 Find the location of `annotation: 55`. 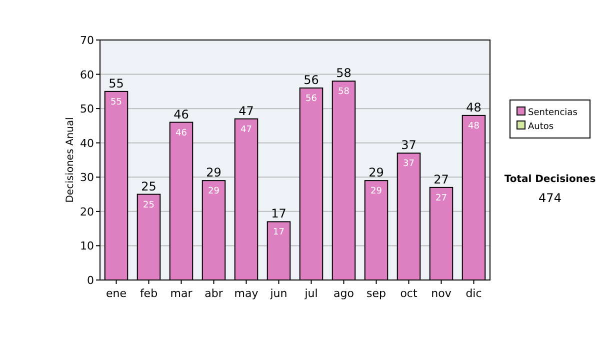

annotation: 55 is located at coordinates (116, 102).